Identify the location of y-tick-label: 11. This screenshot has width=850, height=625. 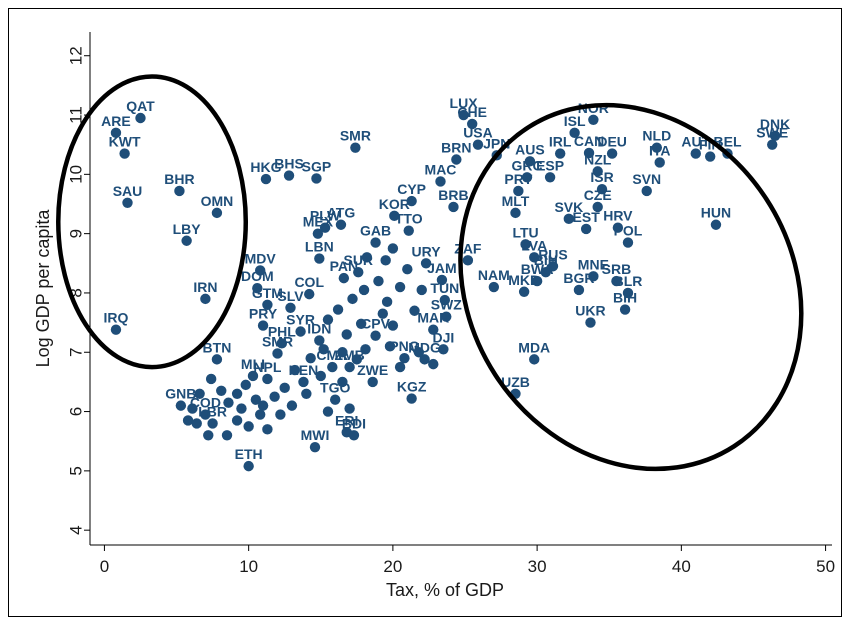
(76, 115).